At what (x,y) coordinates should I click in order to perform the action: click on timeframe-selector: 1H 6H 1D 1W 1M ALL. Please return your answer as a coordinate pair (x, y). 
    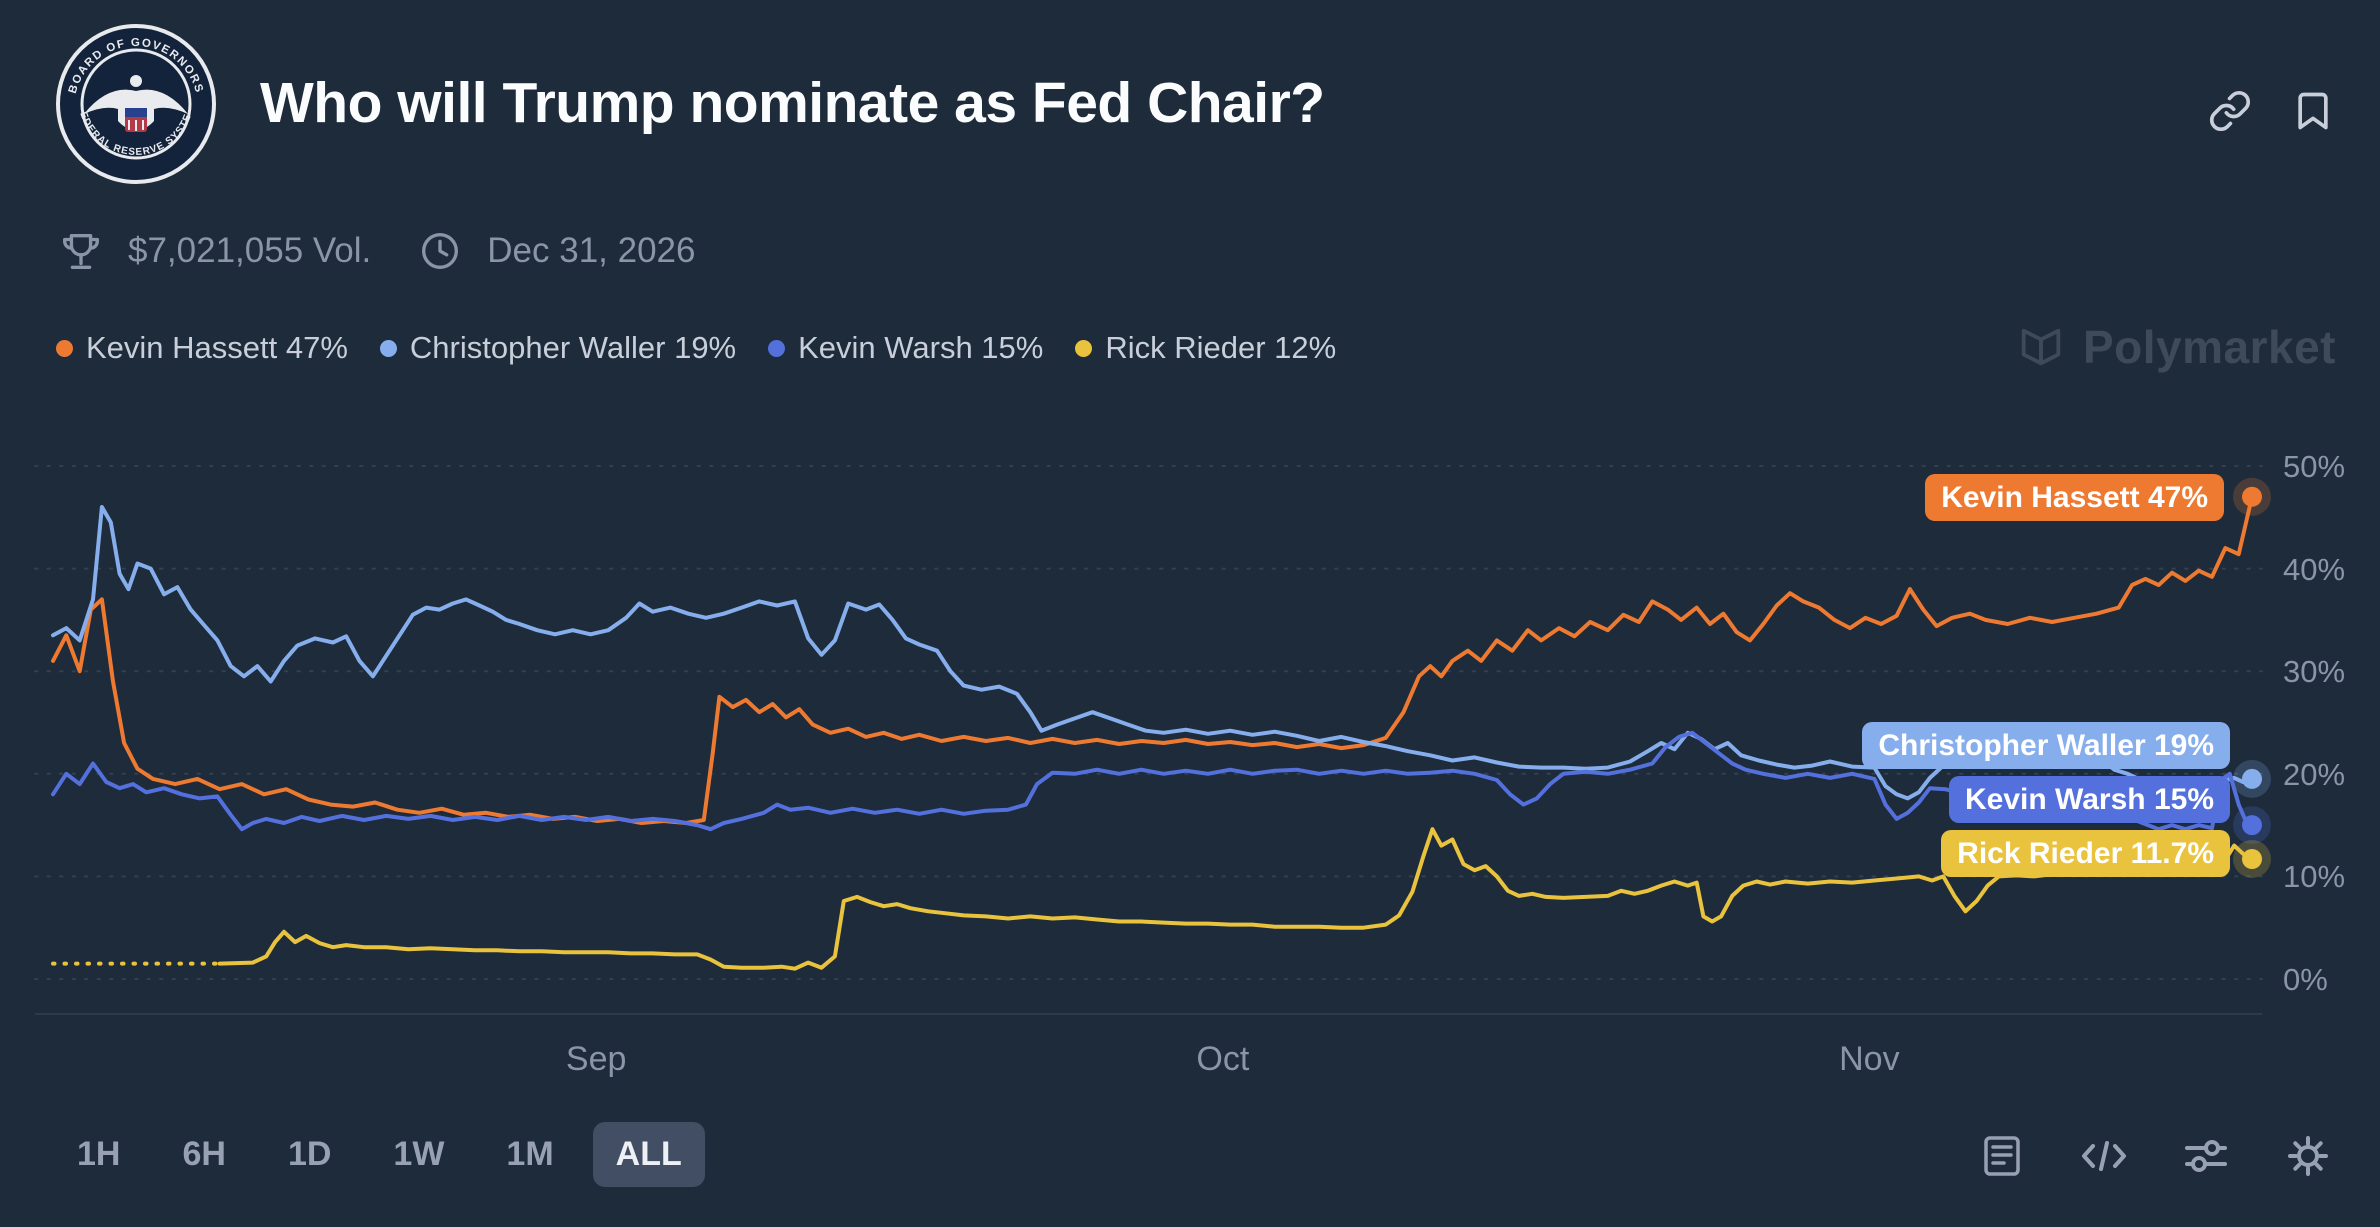
    Looking at the image, I should click on (379, 1154).